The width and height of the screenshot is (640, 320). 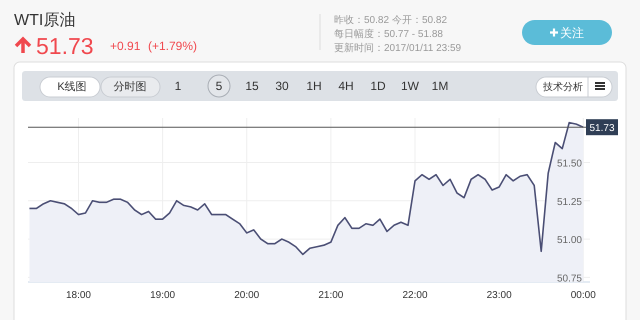 What do you see at coordinates (45, 20) in the screenshot?
I see `chart-title: WTI原油` at bounding box center [45, 20].